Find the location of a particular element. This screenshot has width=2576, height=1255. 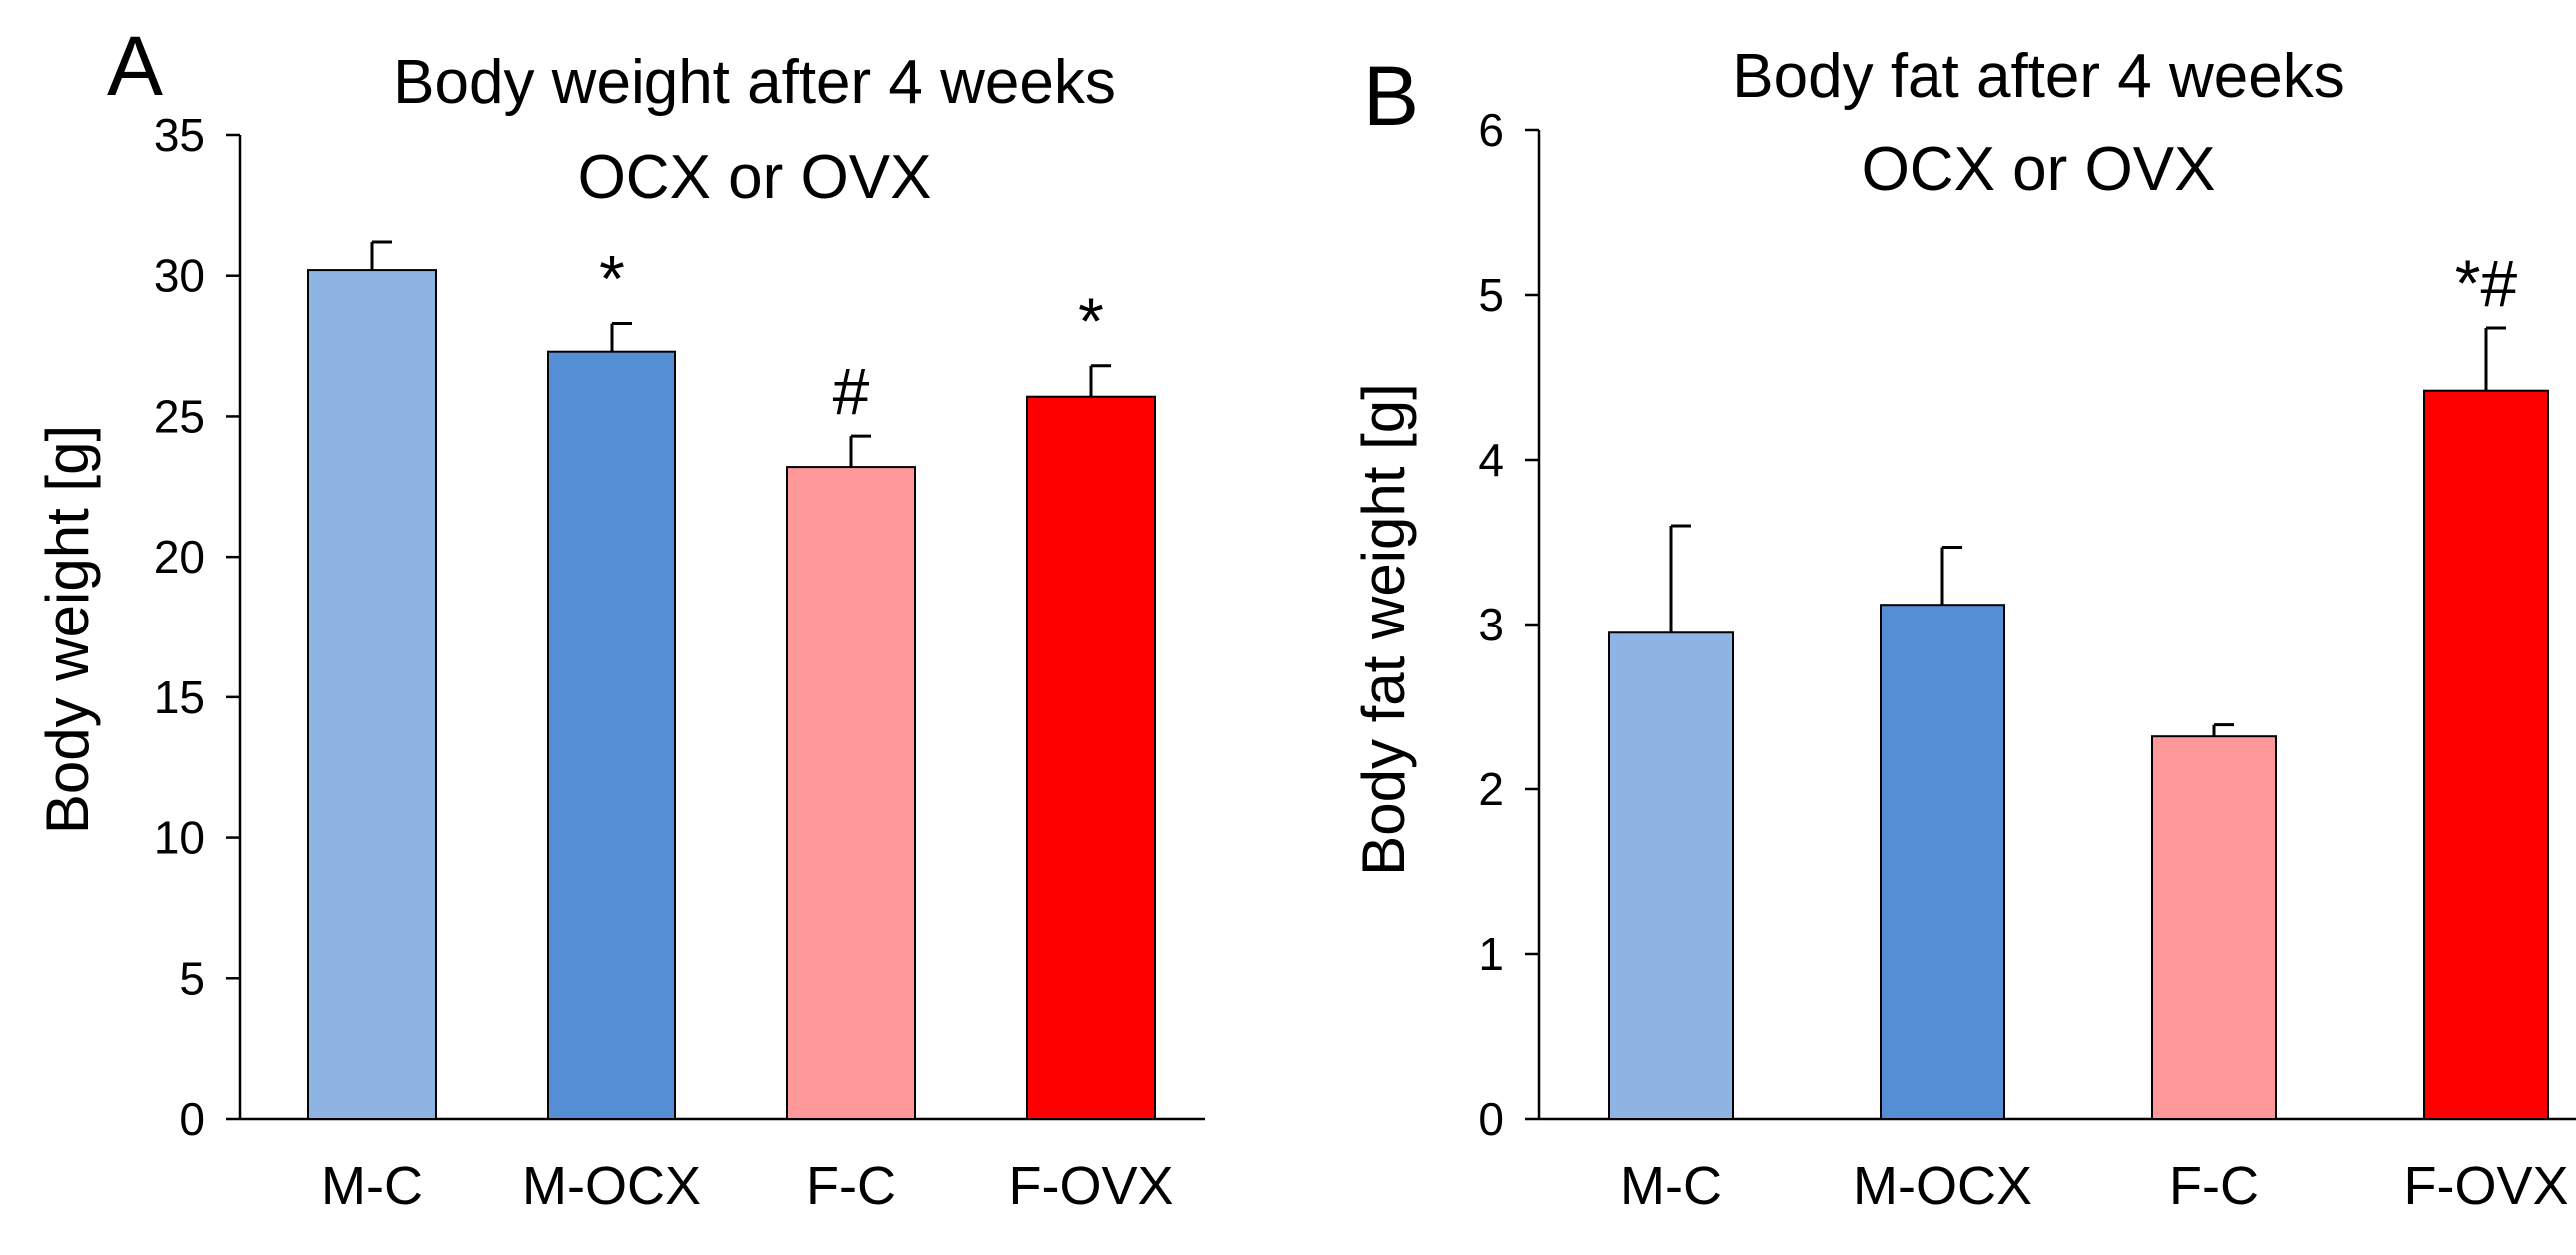

significance-marker: # is located at coordinates (851, 391).